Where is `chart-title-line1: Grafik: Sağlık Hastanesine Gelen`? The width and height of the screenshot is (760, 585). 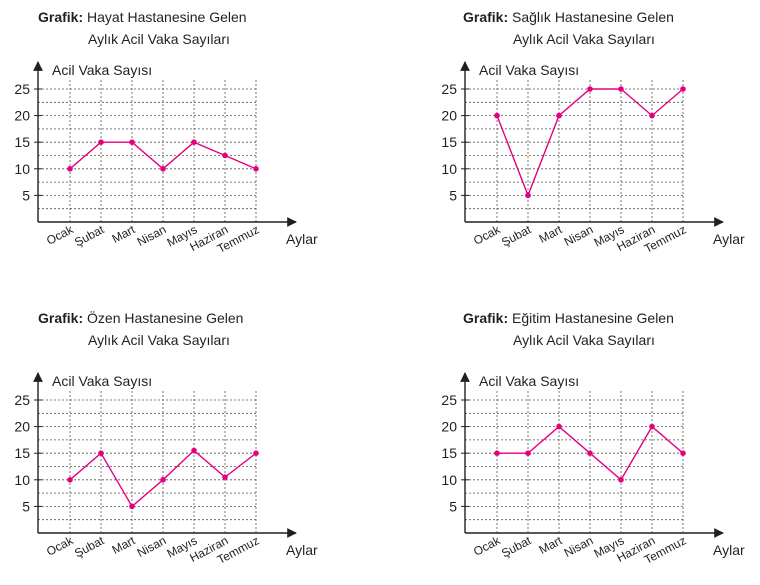 chart-title-line1: Grafik: Sağlık Hastanesine Gelen is located at coordinates (568, 17).